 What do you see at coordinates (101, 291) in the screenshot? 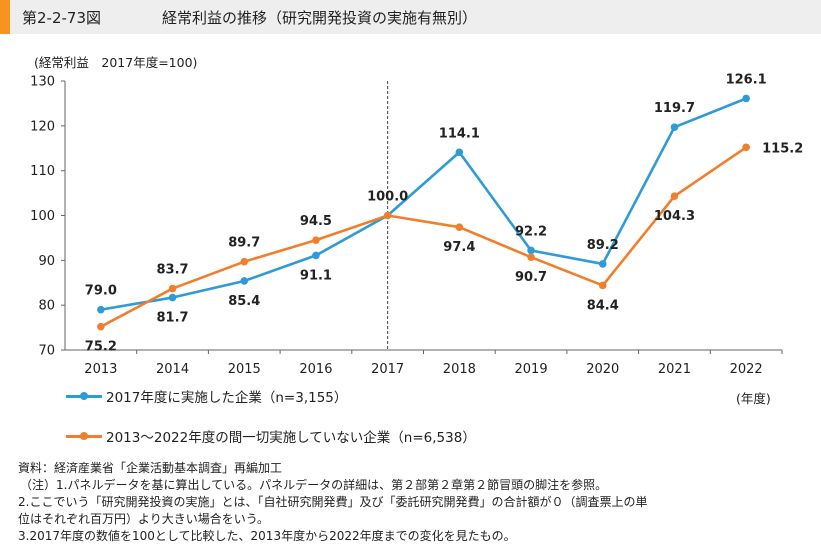
I see `data-label-series-1: 79.0` at bounding box center [101, 291].